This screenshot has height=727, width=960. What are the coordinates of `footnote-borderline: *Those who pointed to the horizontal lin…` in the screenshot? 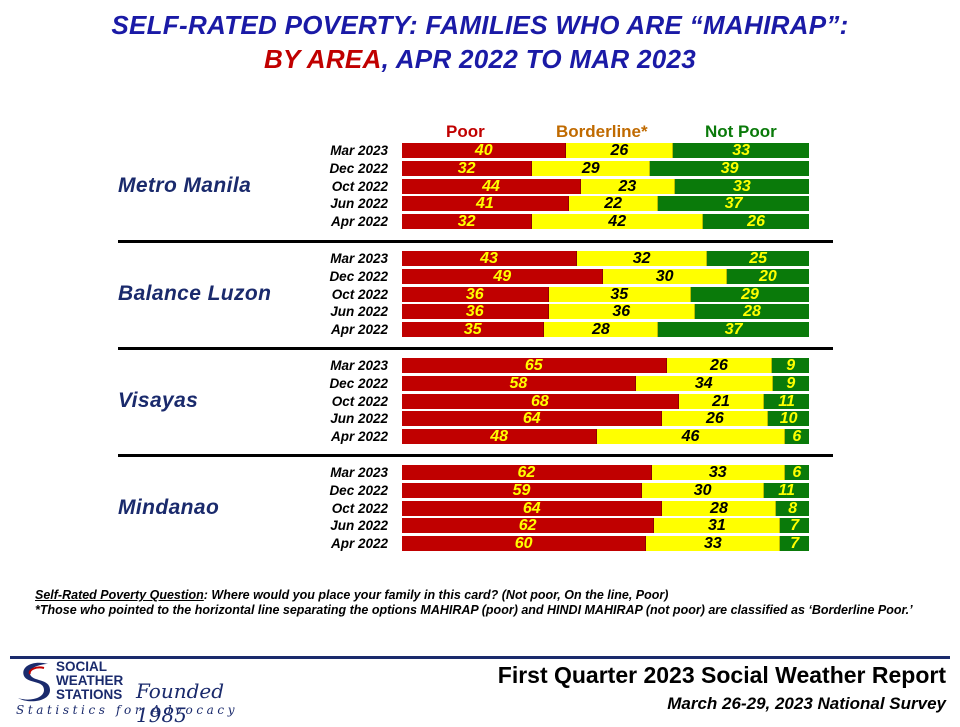 It's located at (474, 610).